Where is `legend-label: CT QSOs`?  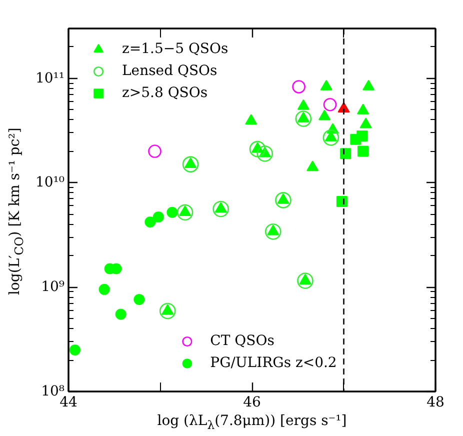 legend-label: CT QSOs is located at coordinates (242, 341).